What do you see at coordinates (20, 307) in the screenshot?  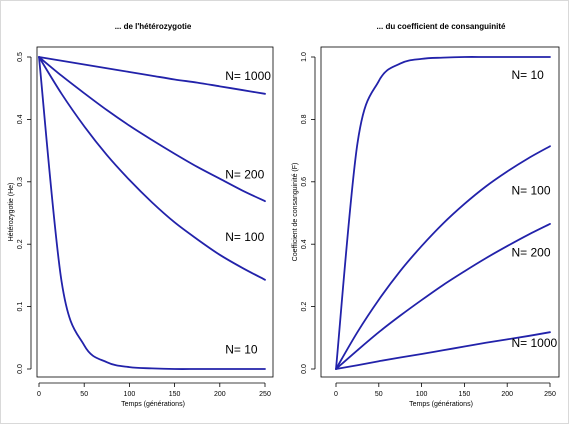 I see `y-tick-label: 0.1` at bounding box center [20, 307].